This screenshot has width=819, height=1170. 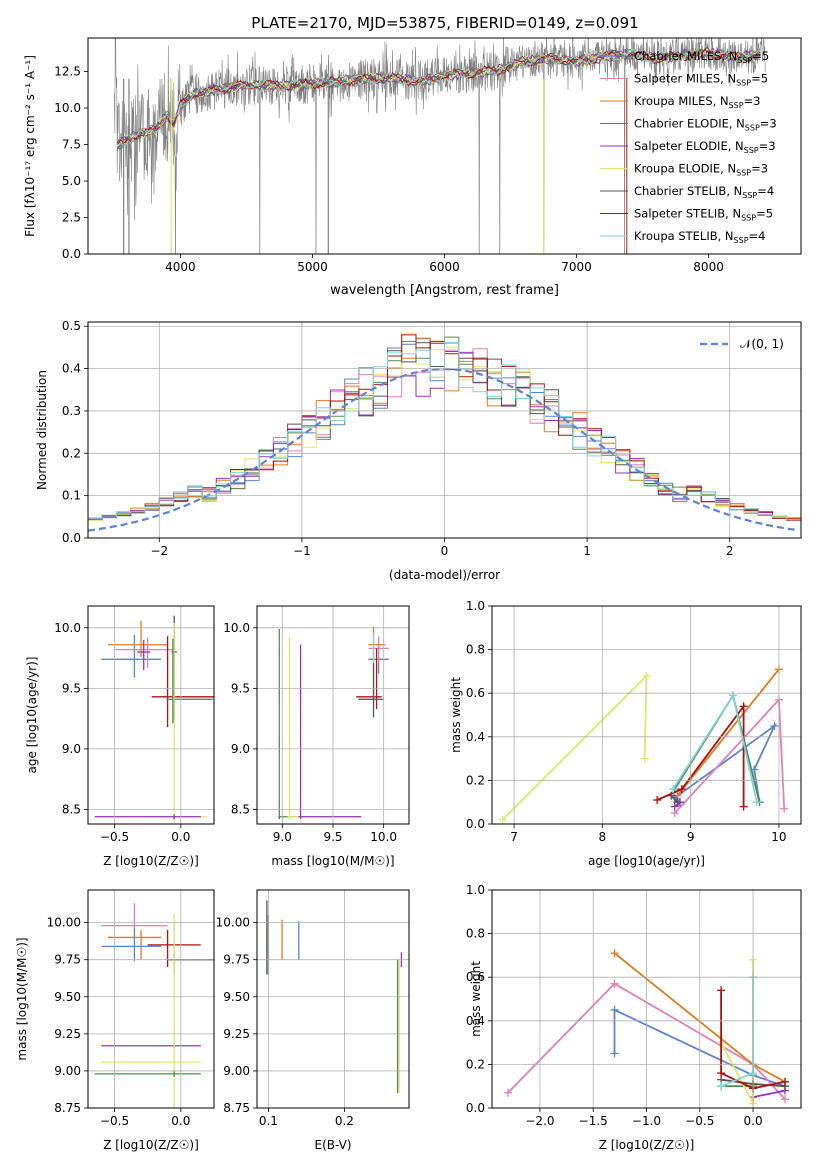 I want to click on x-tick-label: −0.5, so click(x=699, y=1121).